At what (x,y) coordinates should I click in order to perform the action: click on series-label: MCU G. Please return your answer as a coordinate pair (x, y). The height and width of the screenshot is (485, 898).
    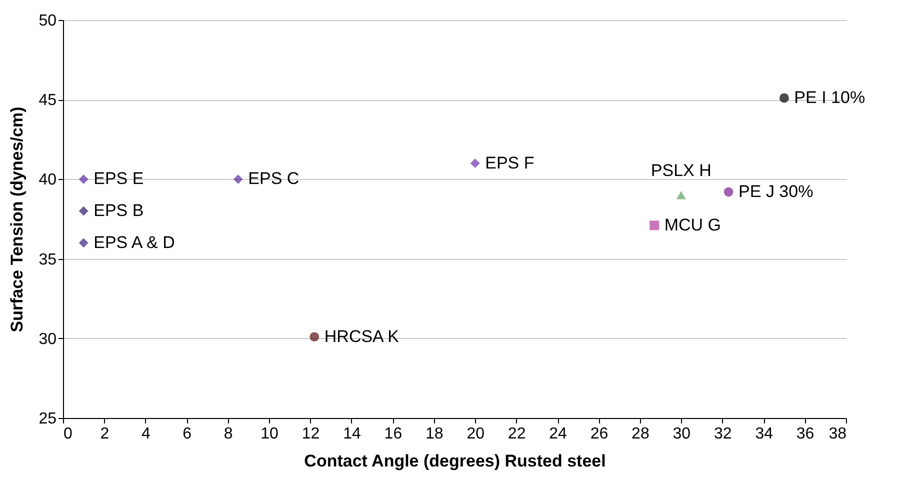
    Looking at the image, I should click on (693, 224).